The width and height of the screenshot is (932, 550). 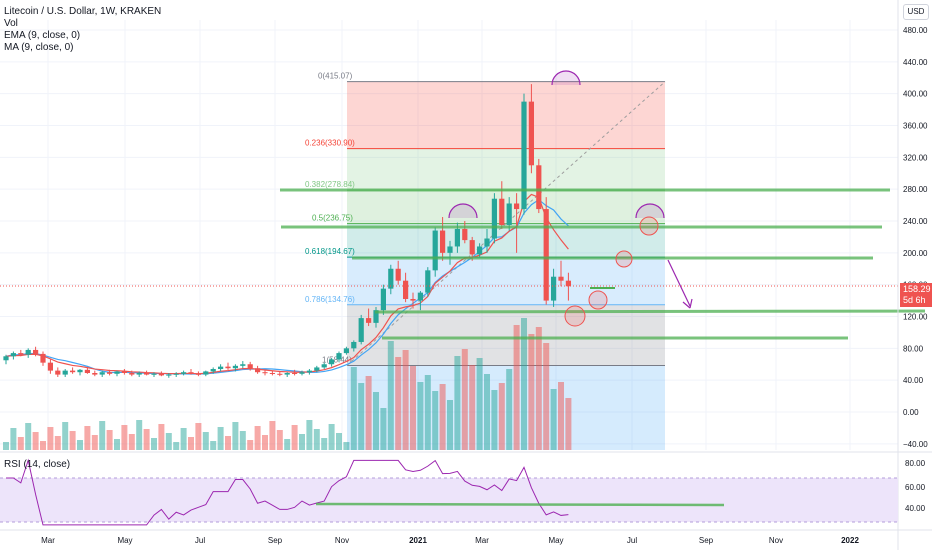 What do you see at coordinates (482, 540) in the screenshot?
I see `x-tick-label: Mar` at bounding box center [482, 540].